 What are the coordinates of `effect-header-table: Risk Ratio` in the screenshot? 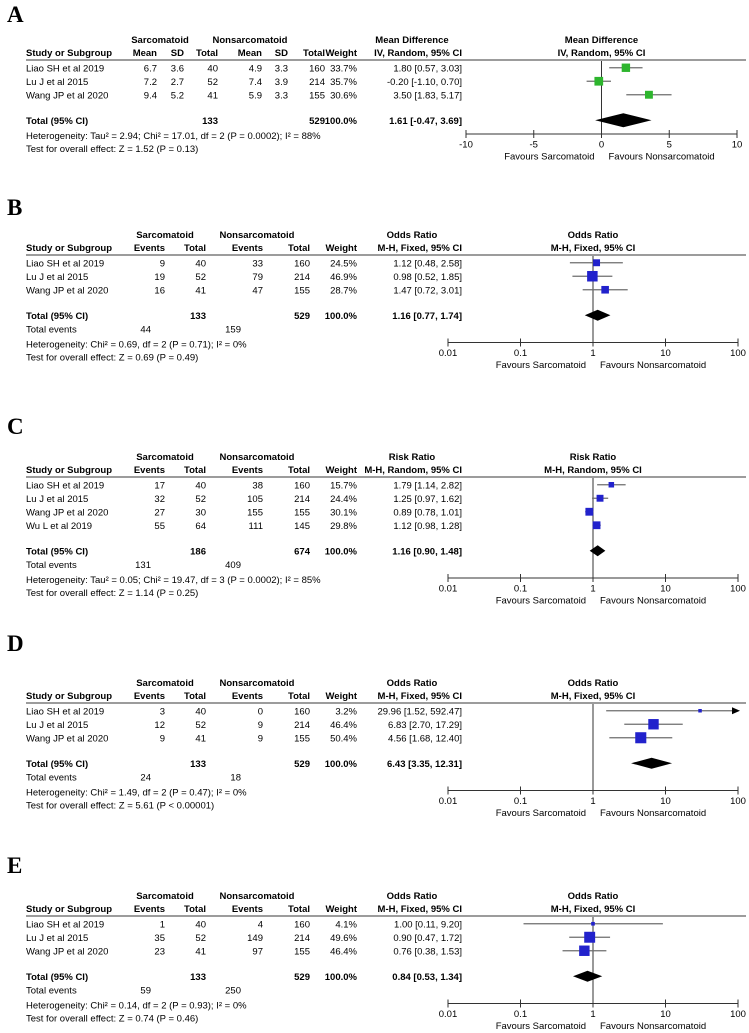 It's located at (412, 457).